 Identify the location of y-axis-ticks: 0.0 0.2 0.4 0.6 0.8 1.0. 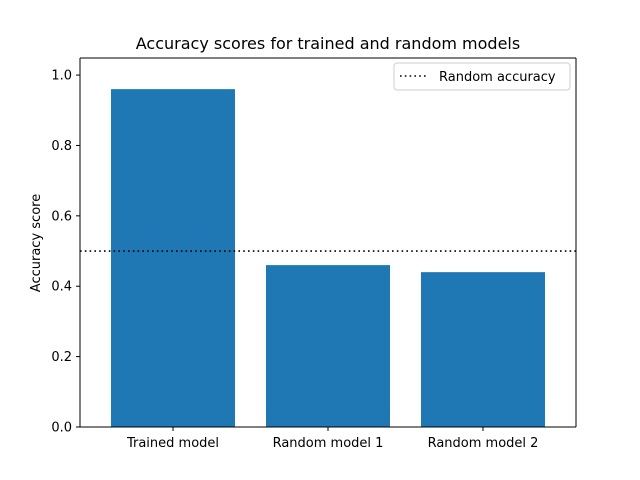
(65, 252).